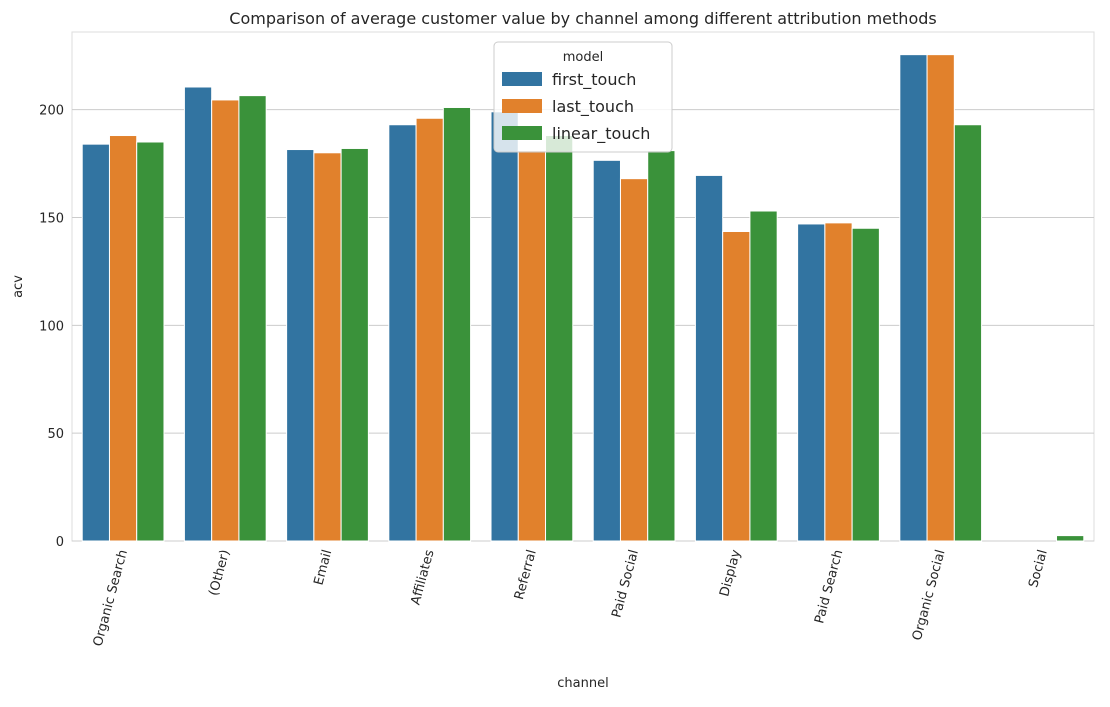 Image resolution: width=1110 pixels, height=707 pixels. What do you see at coordinates (422, 577) in the screenshot?
I see `x-tick-label: Affiliates` at bounding box center [422, 577].